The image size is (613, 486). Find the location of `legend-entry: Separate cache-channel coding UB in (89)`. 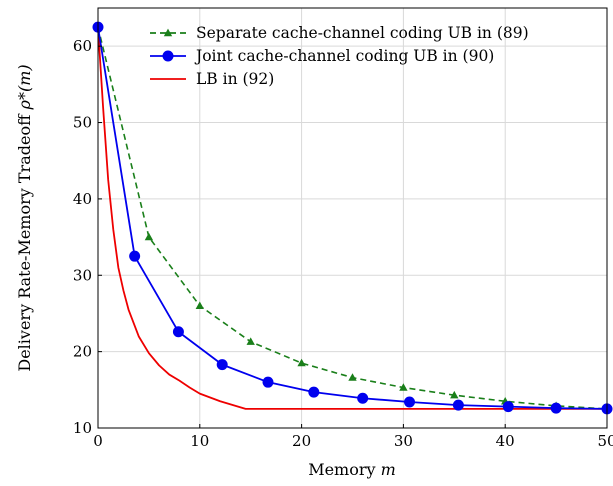

legend-entry: Separate cache-channel coding UB in (89) is located at coordinates (339, 33).